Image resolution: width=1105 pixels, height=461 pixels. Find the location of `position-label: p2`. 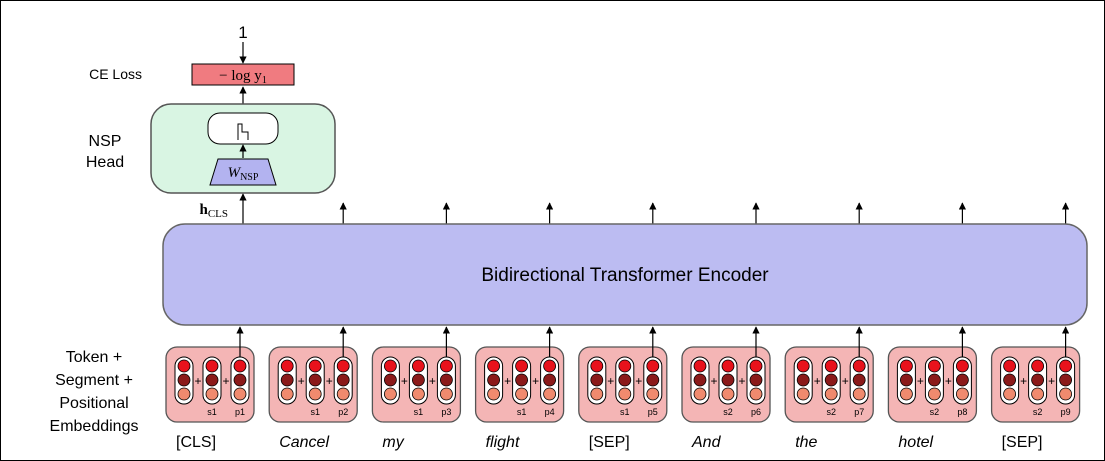

position-label: p2 is located at coordinates (343, 412).